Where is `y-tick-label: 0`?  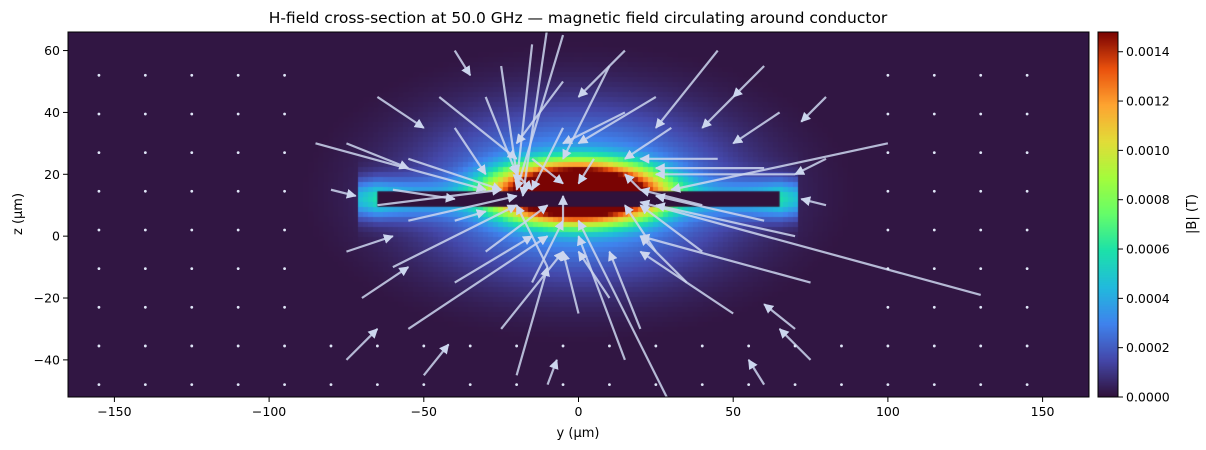
y-tick-label: 0 is located at coordinates (56, 236).